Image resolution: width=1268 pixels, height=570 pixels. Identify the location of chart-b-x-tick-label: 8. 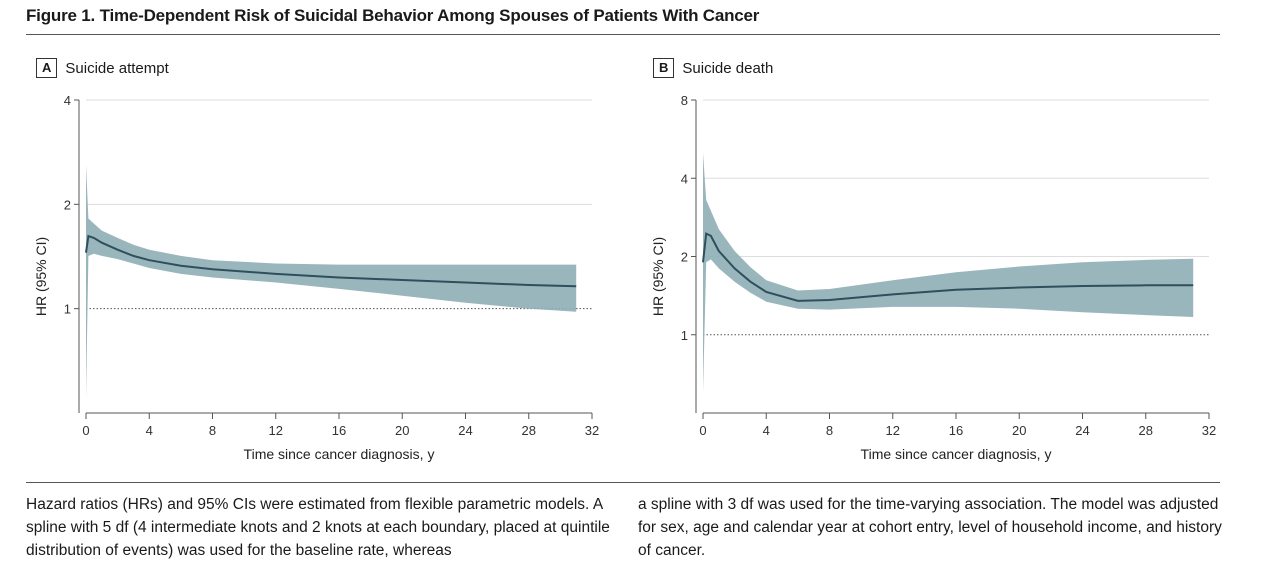
(829, 430).